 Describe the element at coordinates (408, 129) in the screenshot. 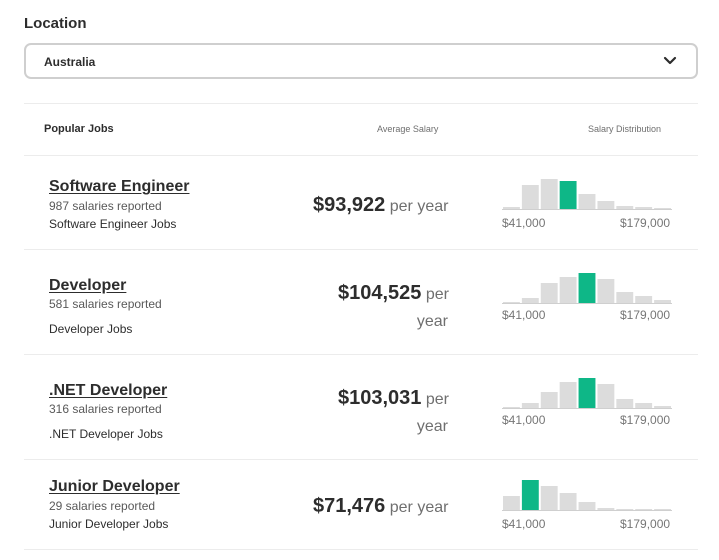

I see `header-average-salary: Average Salary` at that location.